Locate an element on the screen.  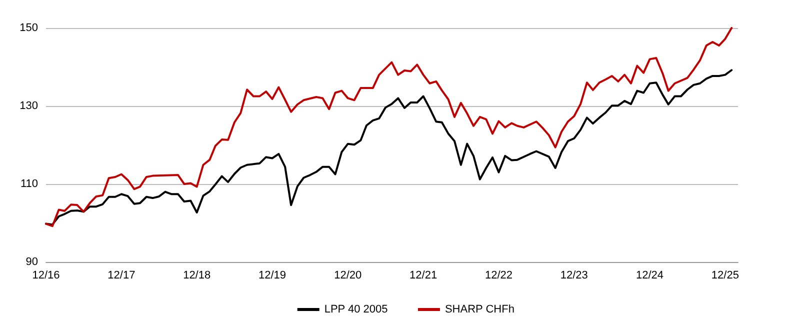
legend-label: SHARP CHFh is located at coordinates (479, 310).